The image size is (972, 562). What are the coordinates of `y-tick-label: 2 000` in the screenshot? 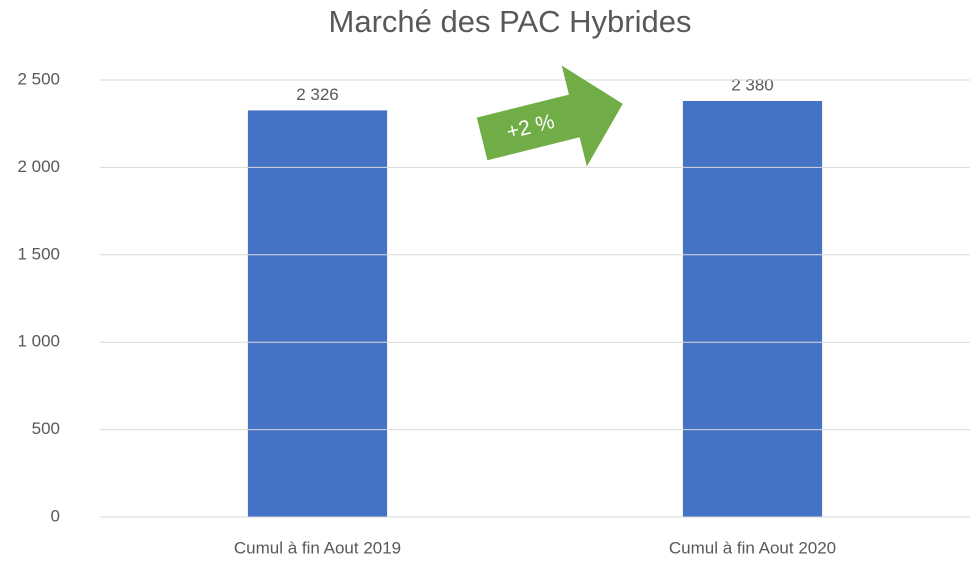 It's located at (38, 166).